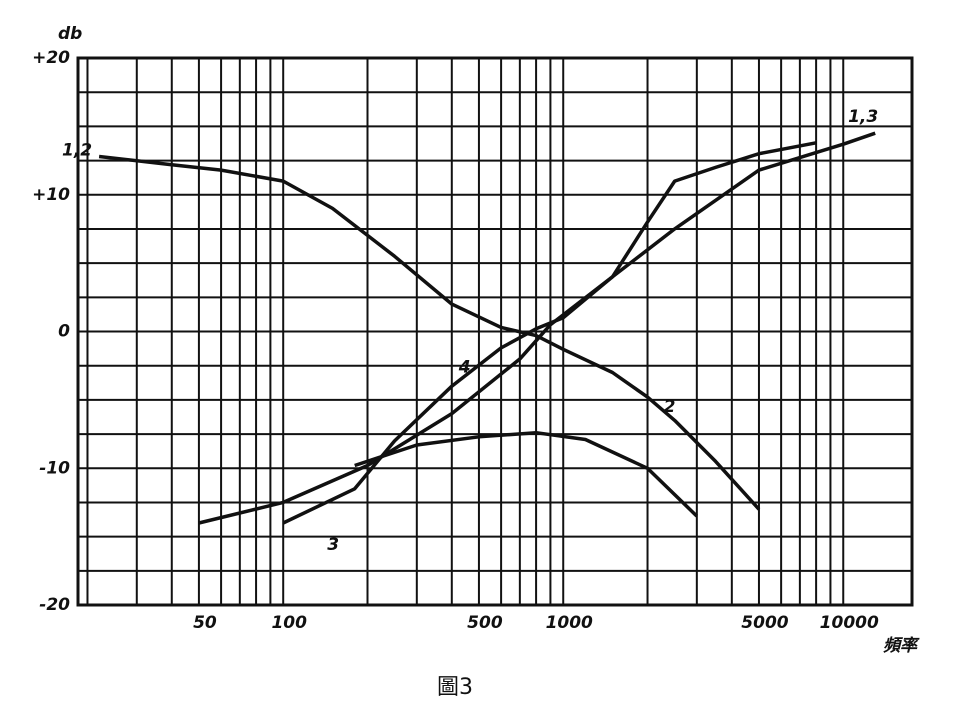 The width and height of the screenshot is (958, 704). What do you see at coordinates (70, 34) in the screenshot?
I see `y-axis-label: db` at bounding box center [70, 34].